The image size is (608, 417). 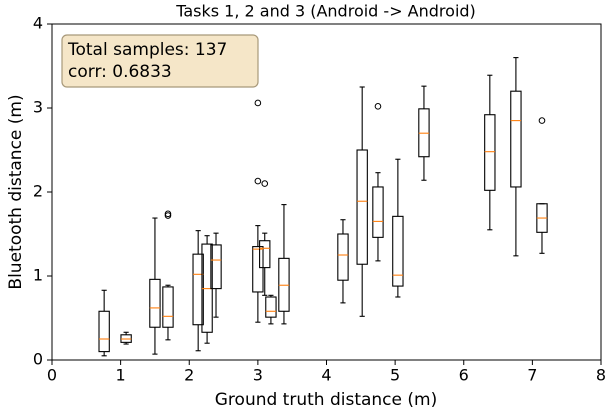 I want to click on annotation-text: corr: 0.6833, so click(x=120, y=72).